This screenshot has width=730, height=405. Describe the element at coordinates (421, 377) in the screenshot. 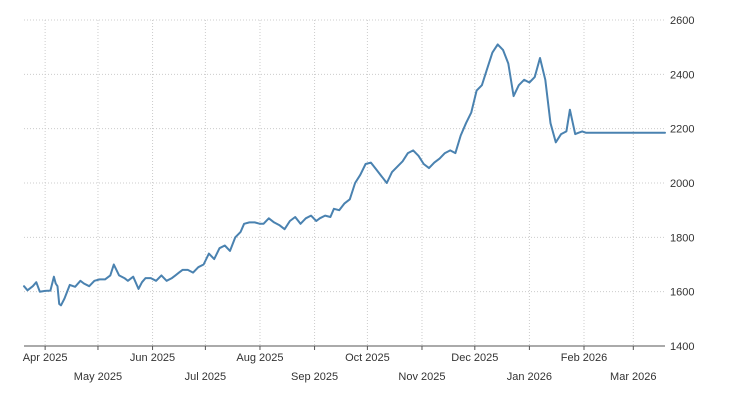

I see `x-tick-label: Nov 2025` at that location.